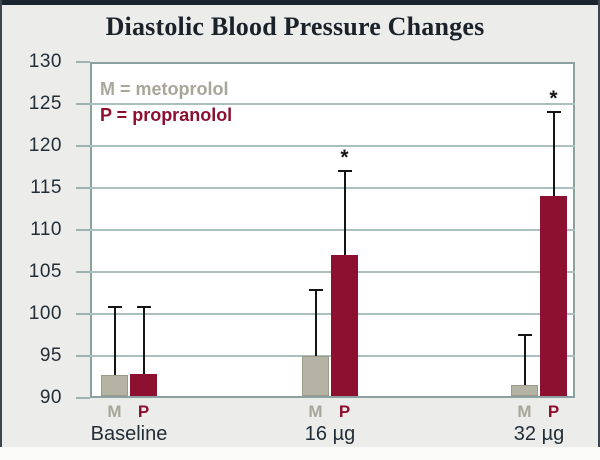 The width and height of the screenshot is (600, 460). Describe the element at coordinates (300, 453) in the screenshot. I see `bottom-margin-strip` at that location.